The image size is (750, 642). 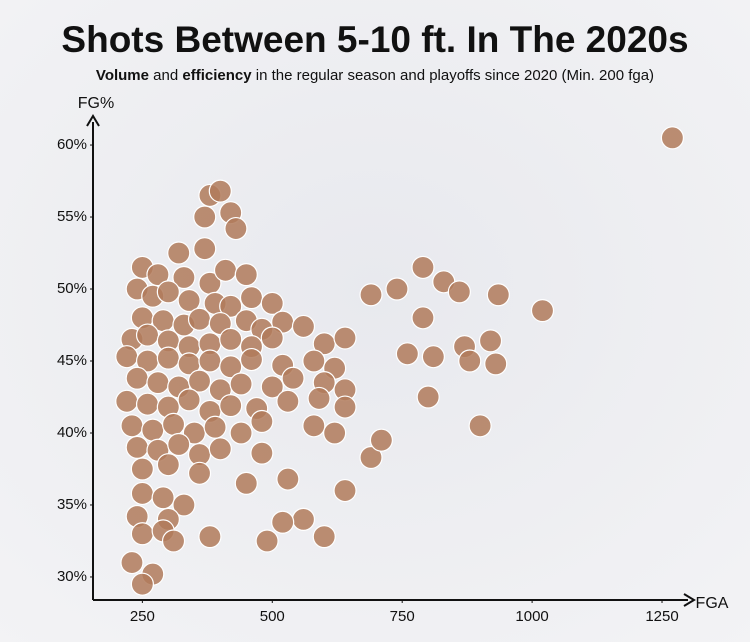 What do you see at coordinates (72, 288) in the screenshot?
I see `y-tick-label: 50%` at bounding box center [72, 288].